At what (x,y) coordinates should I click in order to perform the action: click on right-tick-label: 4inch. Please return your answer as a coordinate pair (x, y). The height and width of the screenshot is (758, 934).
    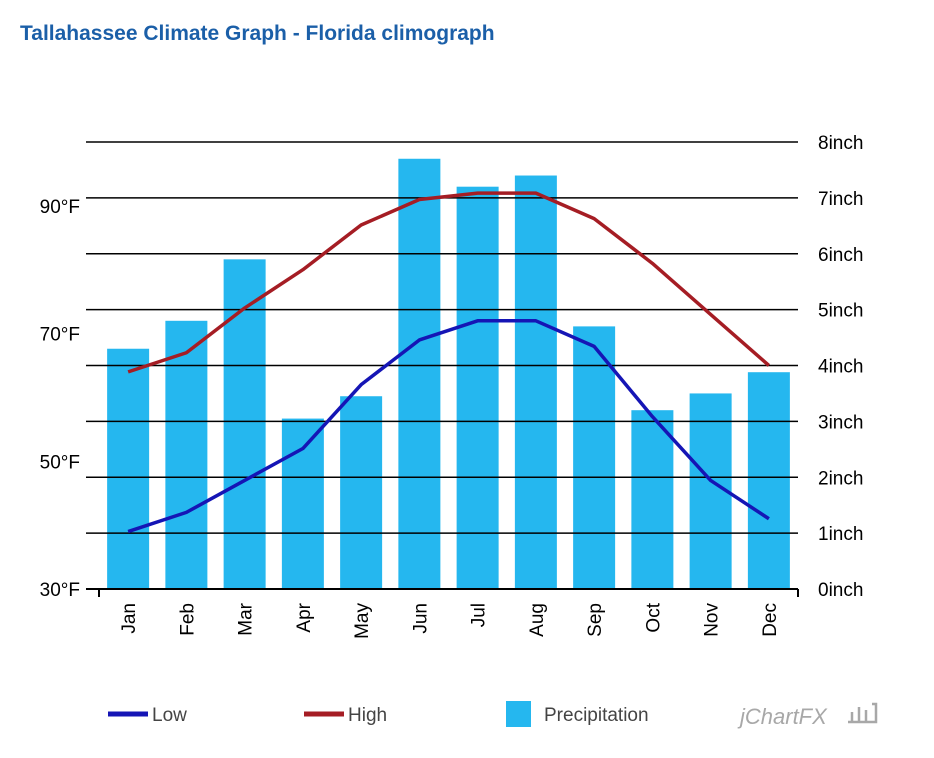
    Looking at the image, I should click on (840, 367).